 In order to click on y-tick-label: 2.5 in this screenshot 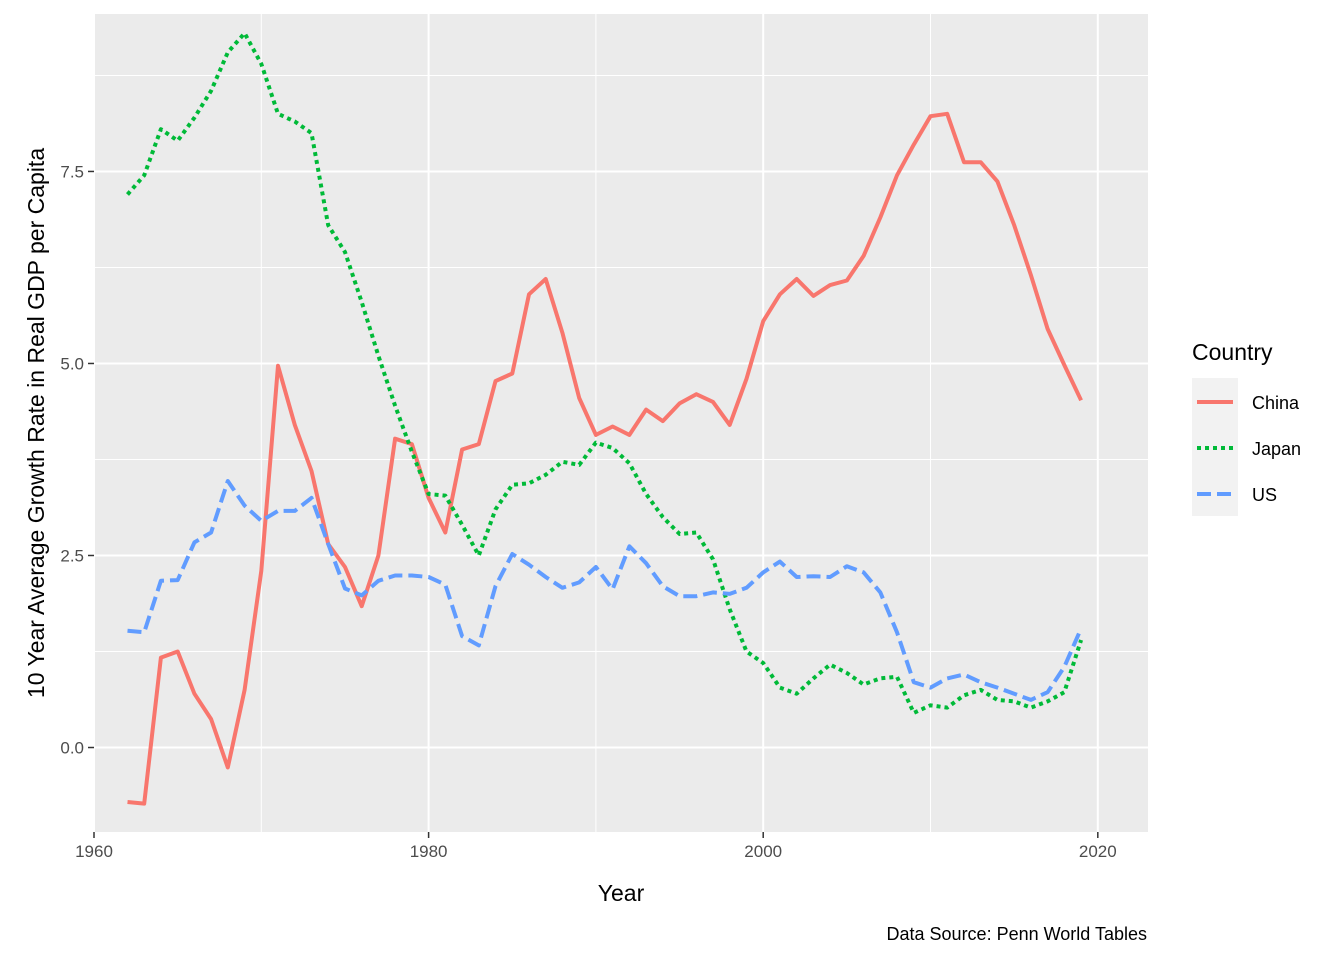, I will do `click(72, 555)`.